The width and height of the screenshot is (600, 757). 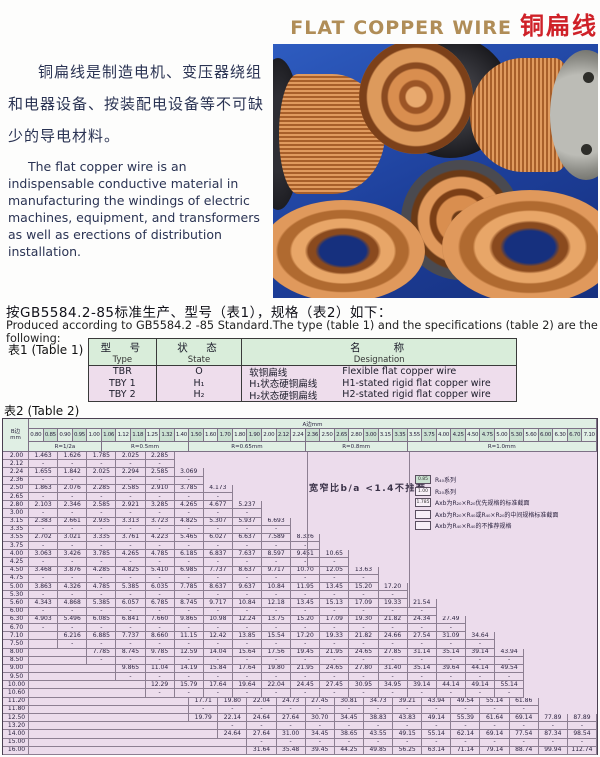 I want to click on table2-value-cell: 8.745, so click(x=189, y=603).